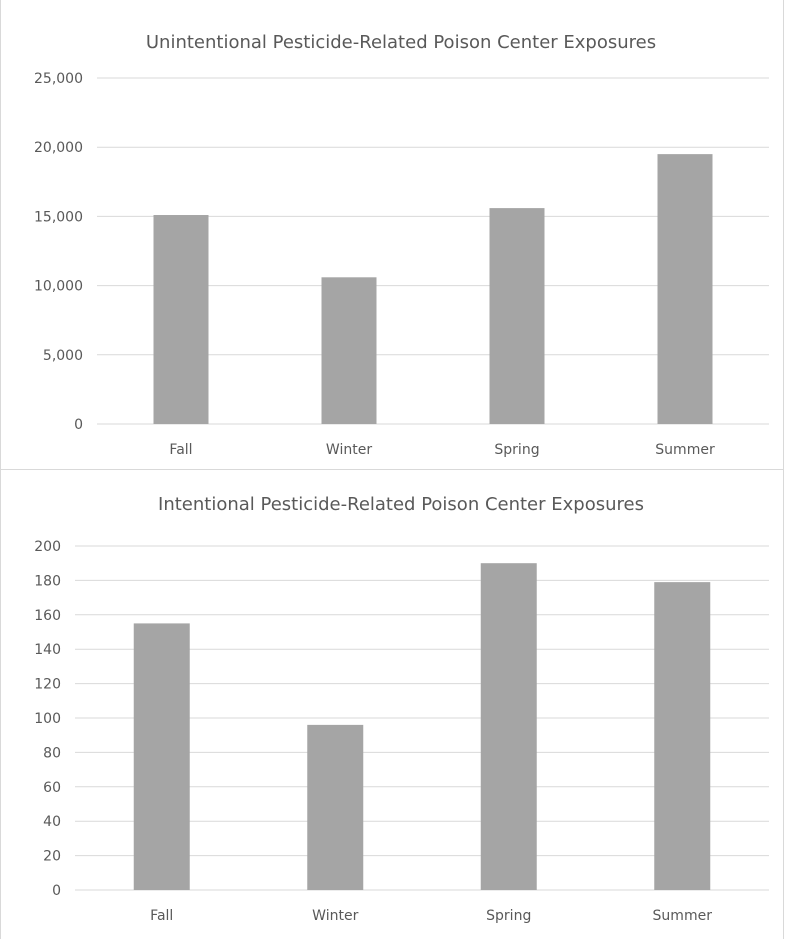 The image size is (785, 939). What do you see at coordinates (52, 857) in the screenshot?
I see `y-tick-label: 20` at bounding box center [52, 857].